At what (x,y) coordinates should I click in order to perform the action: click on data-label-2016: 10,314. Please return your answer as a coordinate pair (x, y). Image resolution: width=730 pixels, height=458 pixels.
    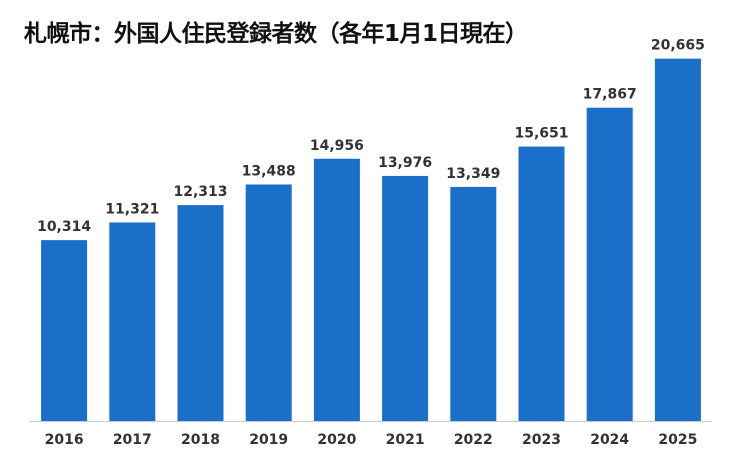
    Looking at the image, I should click on (64, 227).